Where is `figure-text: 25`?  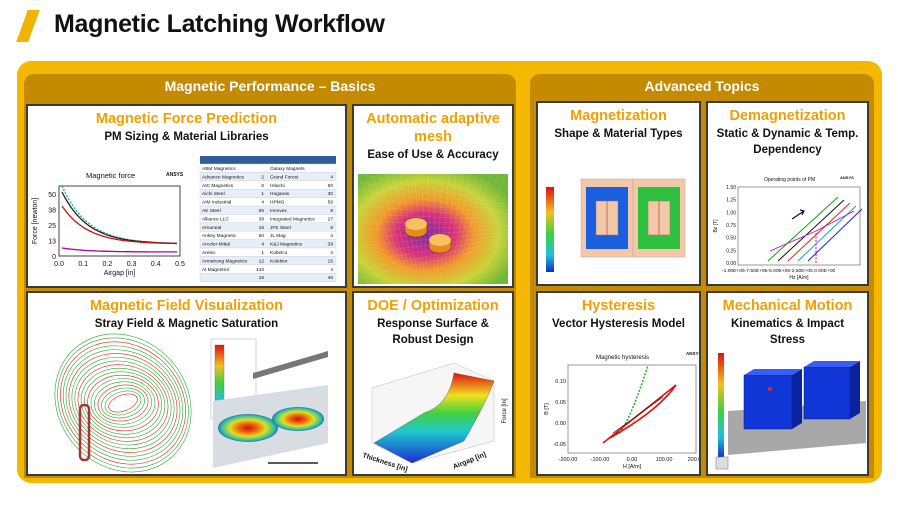
figure-text: 25 is located at coordinates (52, 226).